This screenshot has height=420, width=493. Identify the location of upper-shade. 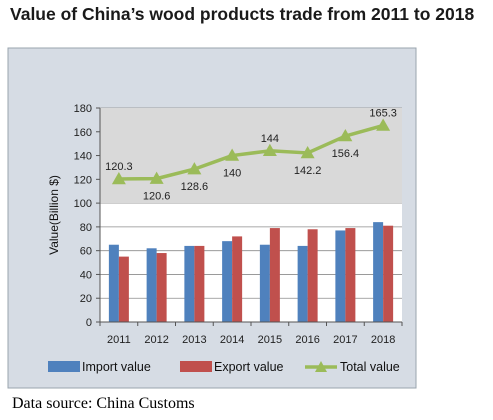
(251, 156).